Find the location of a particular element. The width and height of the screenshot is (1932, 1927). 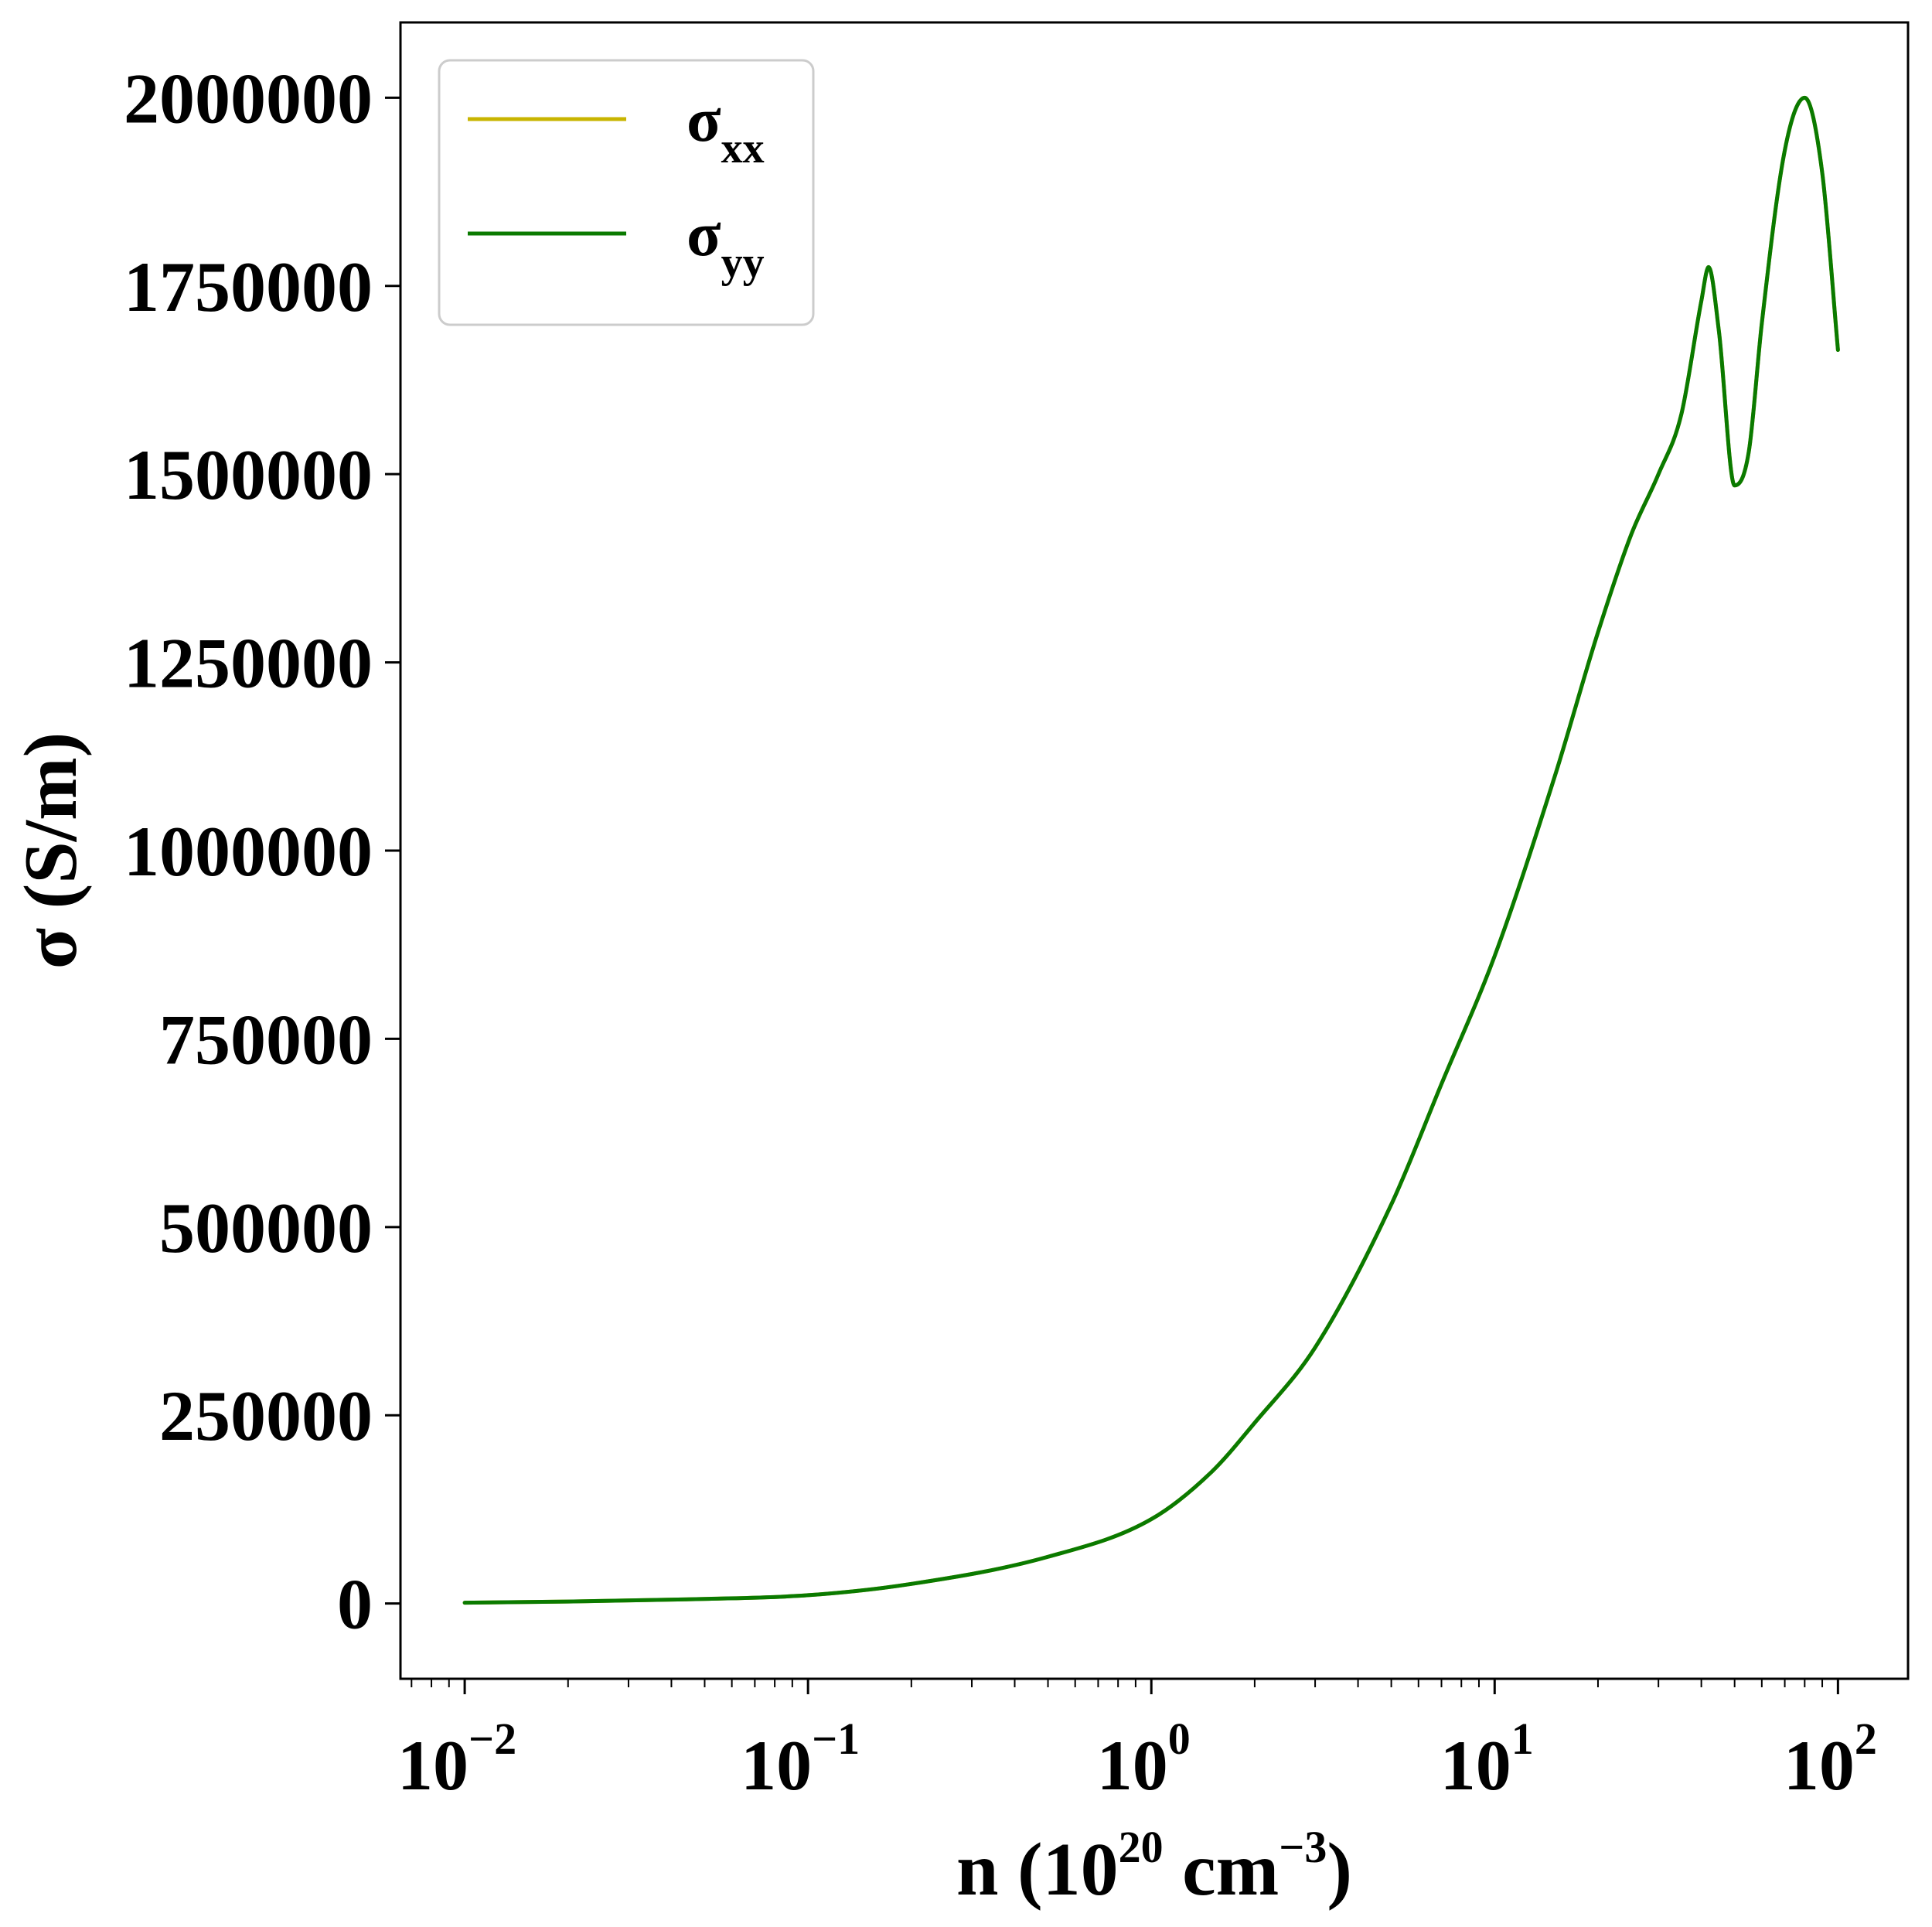

x-tick-label: 10² is located at coordinates (1830, 1759).